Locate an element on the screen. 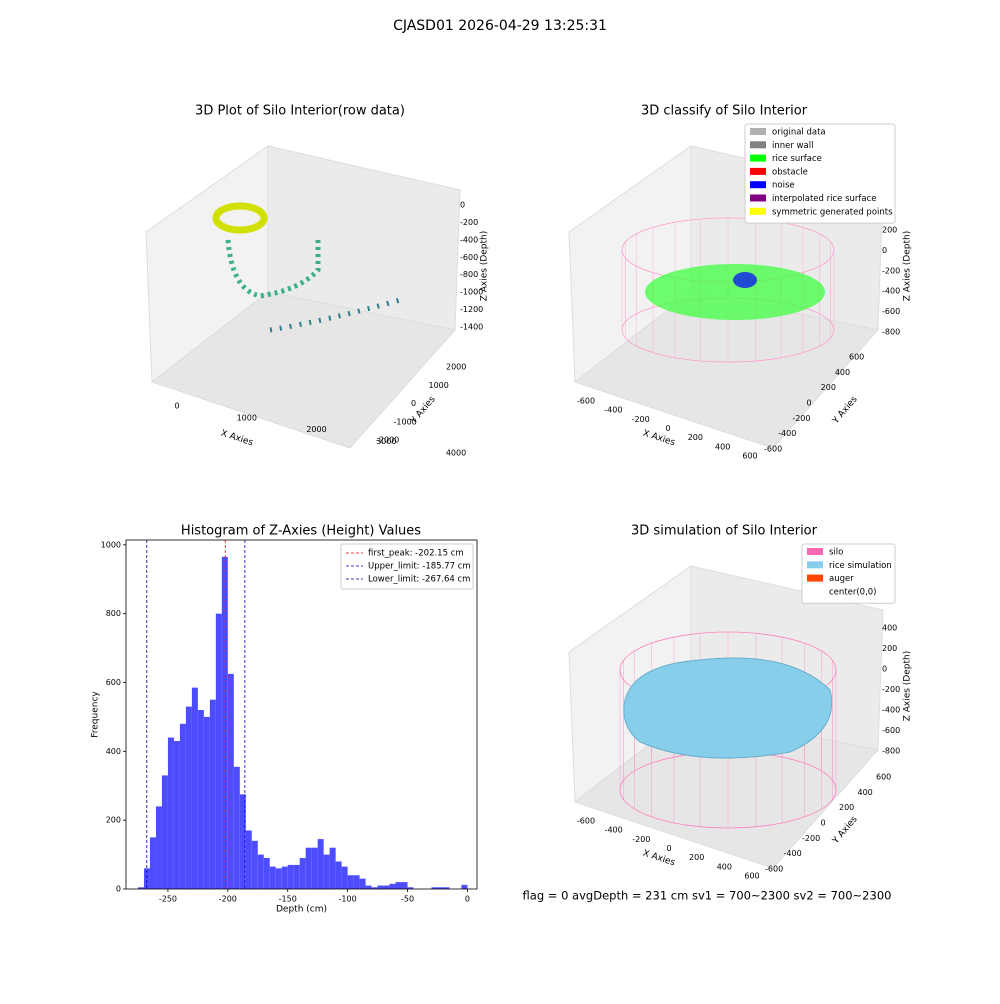 Image resolution: width=1000 pixels, height=1004 pixels. legend-label: interpolated rice surface is located at coordinates (824, 199).